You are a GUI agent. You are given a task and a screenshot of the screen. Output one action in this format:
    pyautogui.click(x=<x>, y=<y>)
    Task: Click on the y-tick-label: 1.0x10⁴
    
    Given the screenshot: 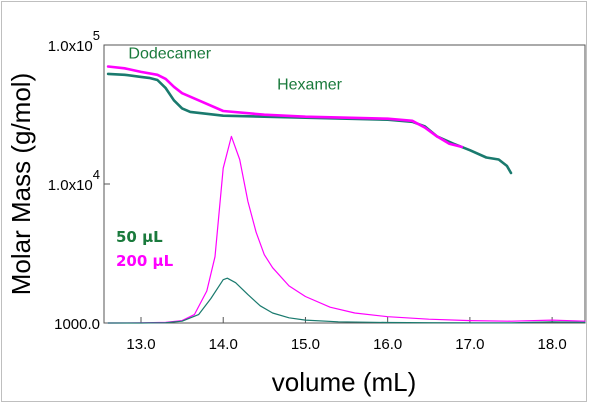 What is the action you would take?
    pyautogui.click(x=74, y=180)
    